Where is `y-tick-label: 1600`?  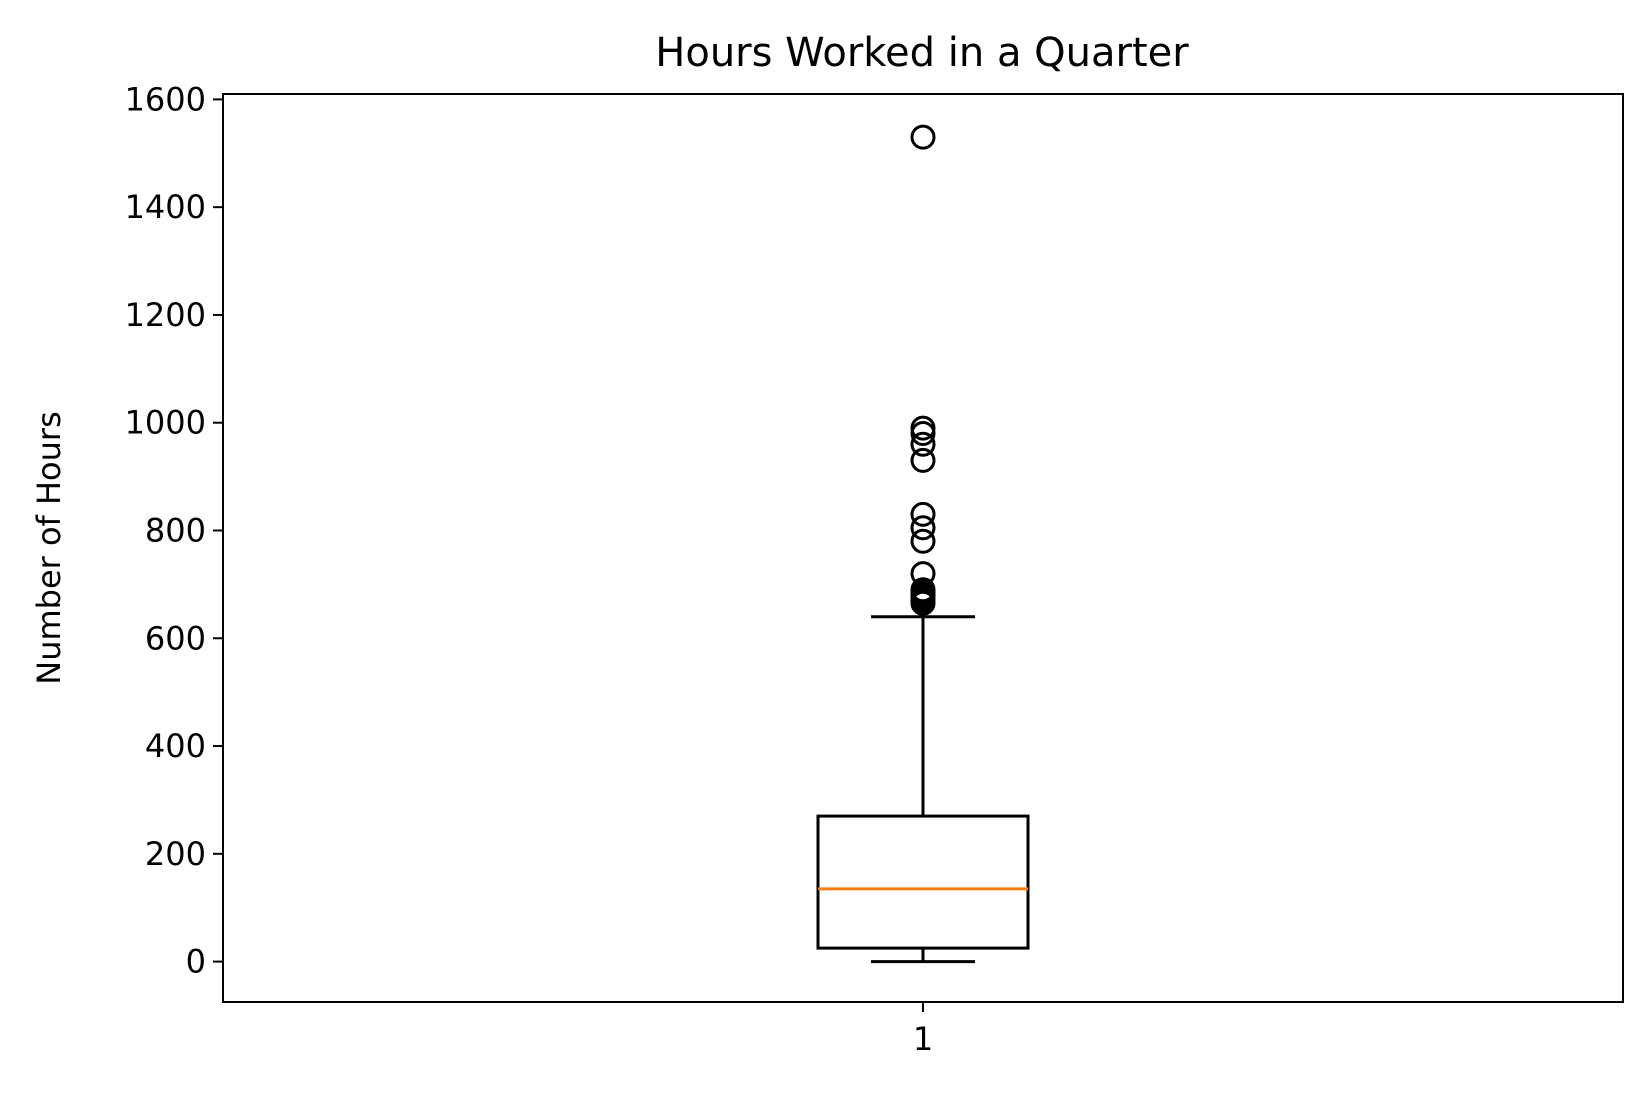
y-tick-label: 1600 is located at coordinates (165, 99).